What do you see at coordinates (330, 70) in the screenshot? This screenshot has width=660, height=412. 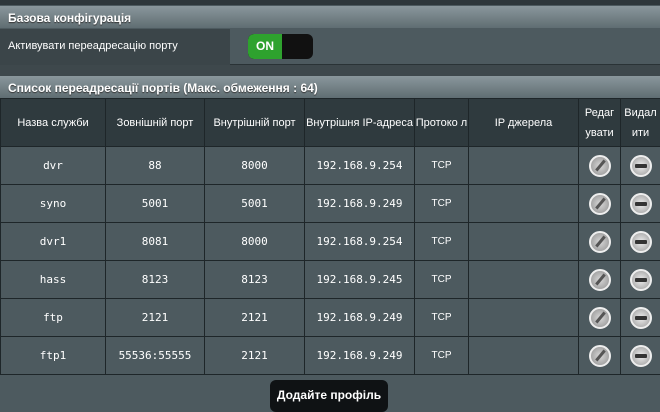 I see `divider` at bounding box center [330, 70].